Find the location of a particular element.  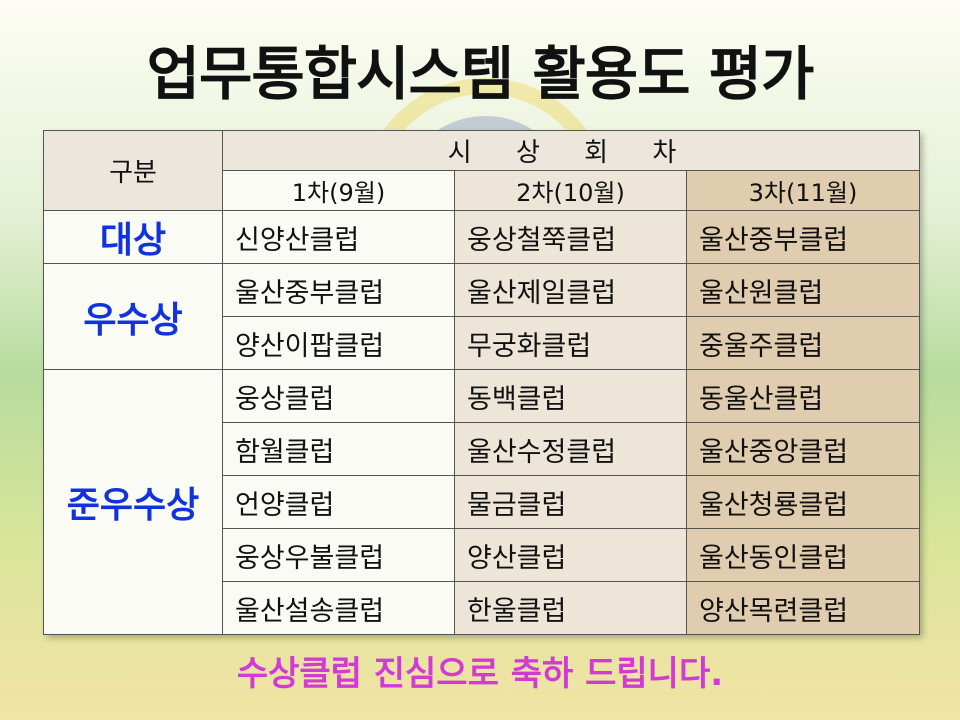

table-row: 함월클럽 울산수정클럽 울산중앙클럽 is located at coordinates (482, 449).